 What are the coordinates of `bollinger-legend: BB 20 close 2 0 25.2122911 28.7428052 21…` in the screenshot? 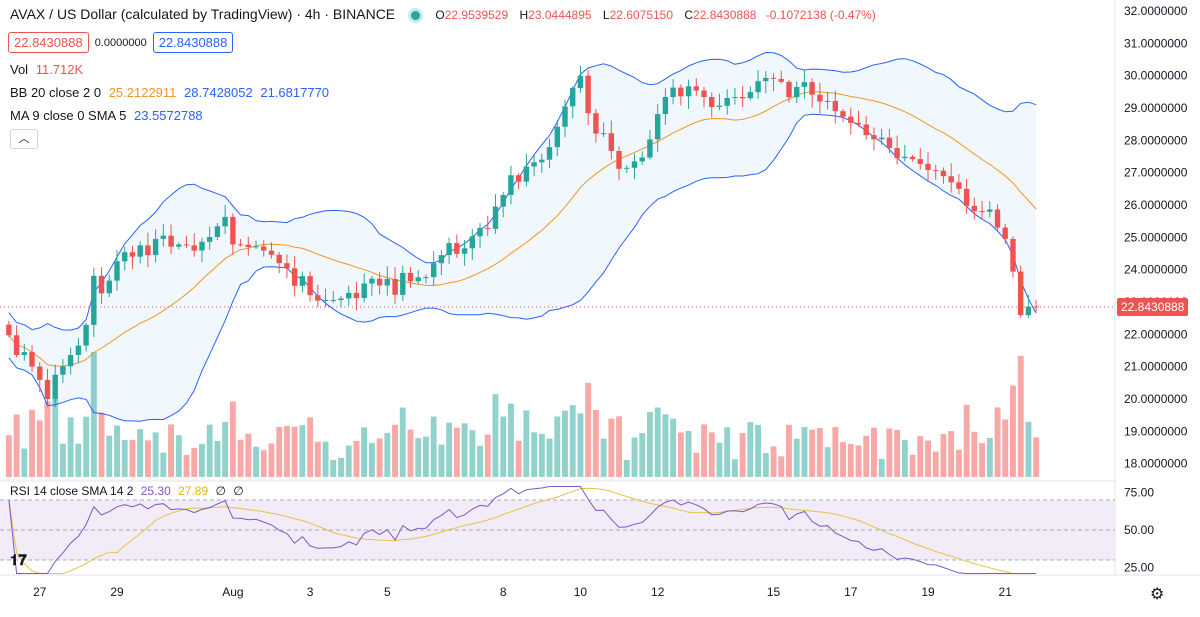 It's located at (170, 92).